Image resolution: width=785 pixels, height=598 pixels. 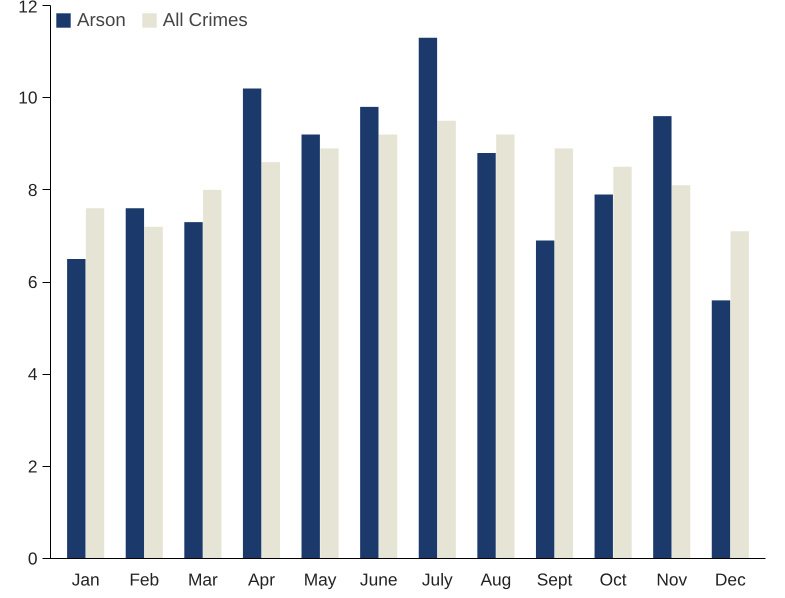 I want to click on x-tick-label: Aug, so click(x=496, y=580).